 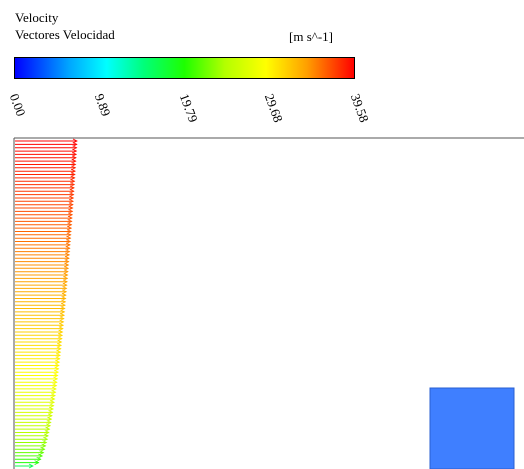 I want to click on legend-units: [m s^-1], so click(x=311, y=36).